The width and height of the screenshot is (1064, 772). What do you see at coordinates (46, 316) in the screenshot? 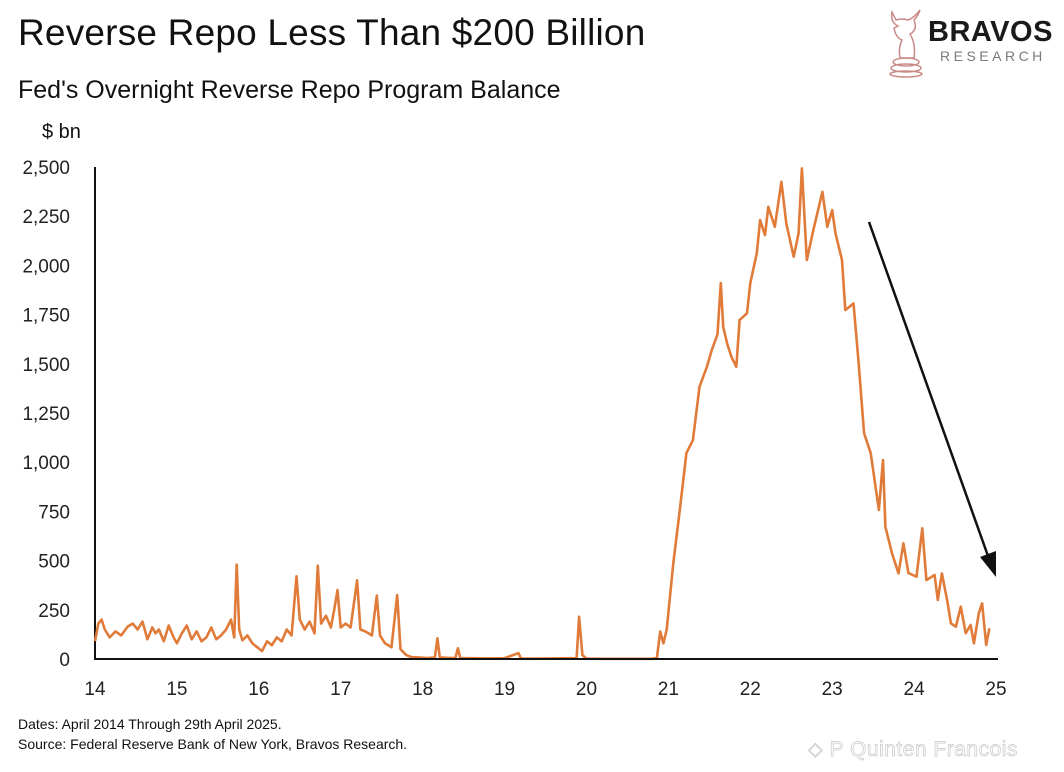
I see `y-tick-label: 1,750` at bounding box center [46, 316].